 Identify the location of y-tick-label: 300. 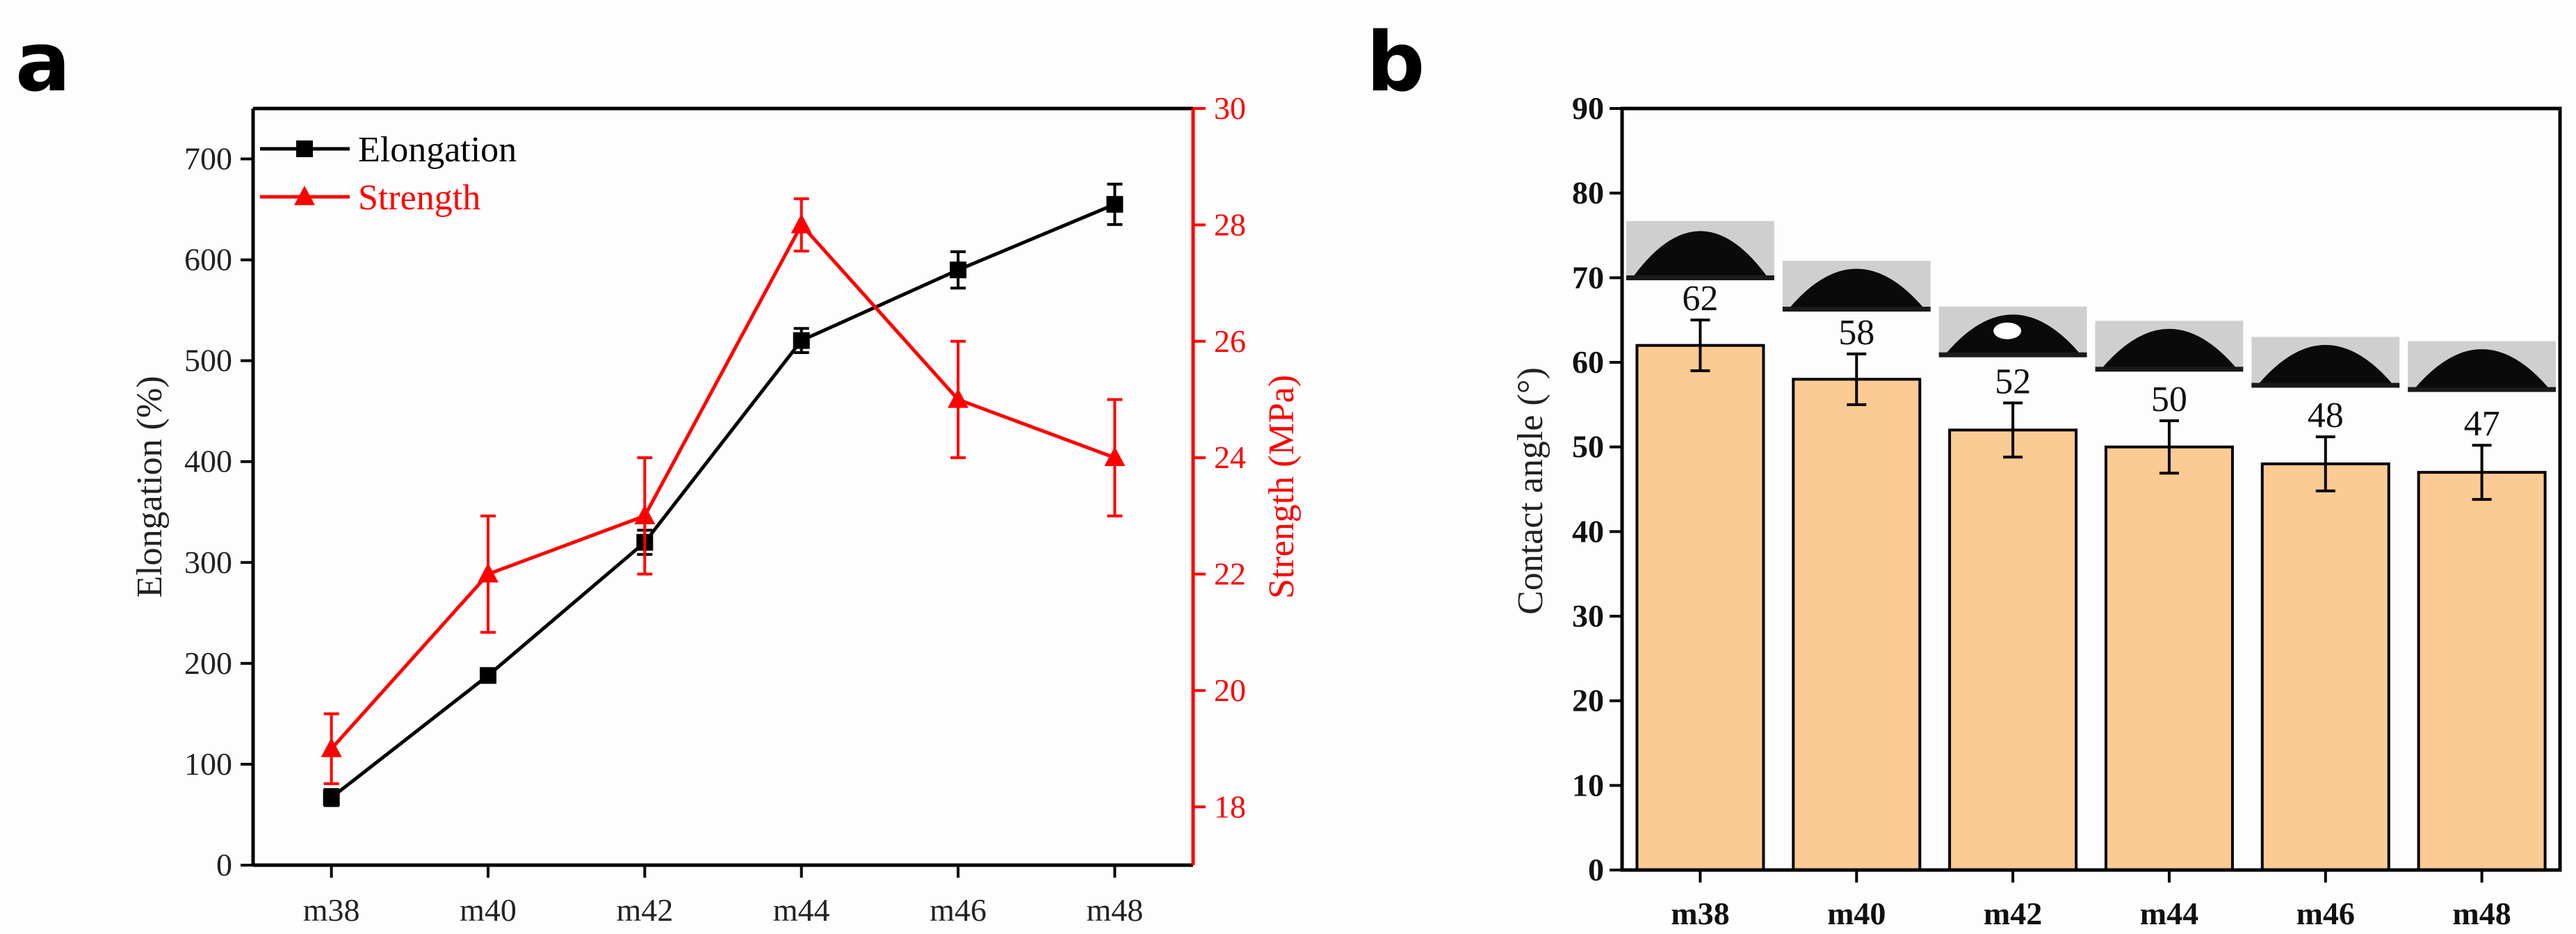
(208, 562).